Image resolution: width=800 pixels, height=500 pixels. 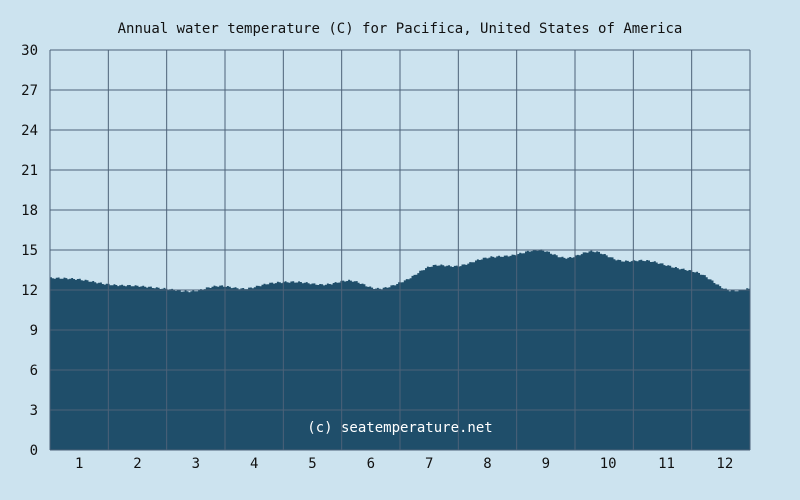 What do you see at coordinates (546, 464) in the screenshot?
I see `x-tick-label: 9` at bounding box center [546, 464].